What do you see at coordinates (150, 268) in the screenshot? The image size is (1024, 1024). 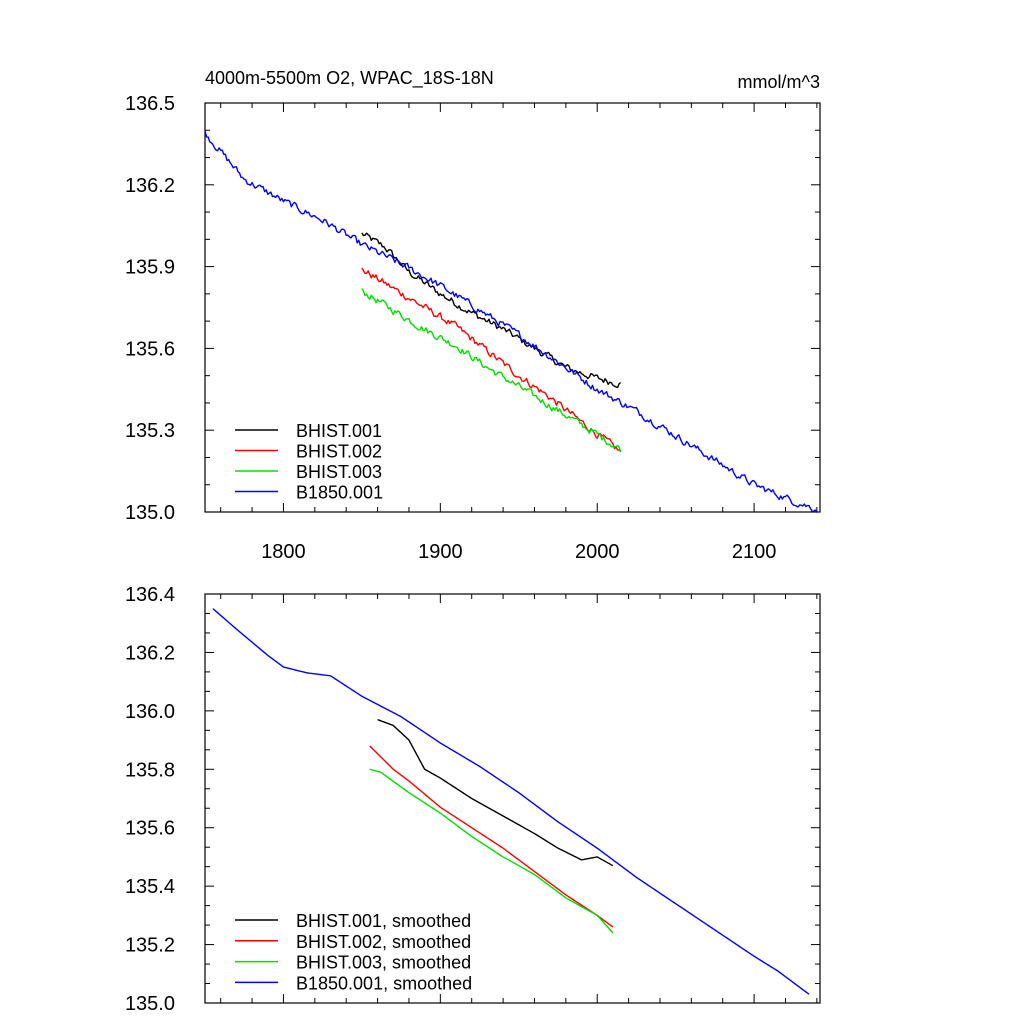 I see `y-tick-label: 135.9` at bounding box center [150, 268].